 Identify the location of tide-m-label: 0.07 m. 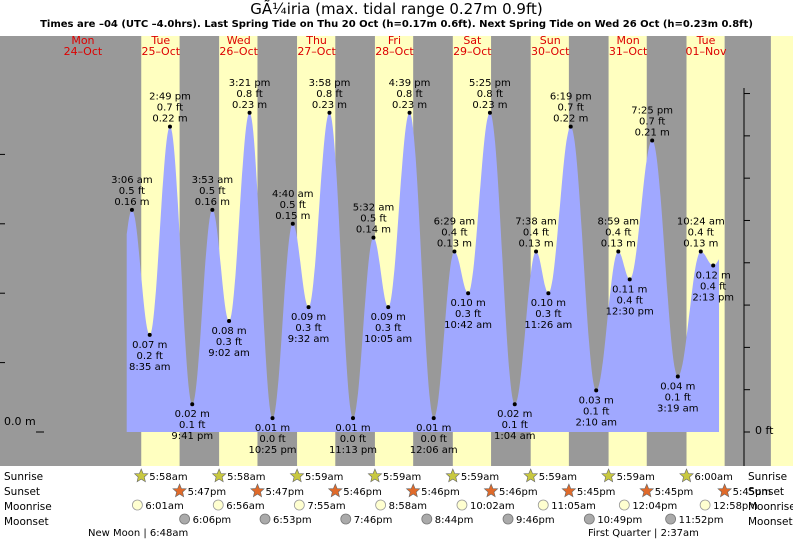
(149, 345).